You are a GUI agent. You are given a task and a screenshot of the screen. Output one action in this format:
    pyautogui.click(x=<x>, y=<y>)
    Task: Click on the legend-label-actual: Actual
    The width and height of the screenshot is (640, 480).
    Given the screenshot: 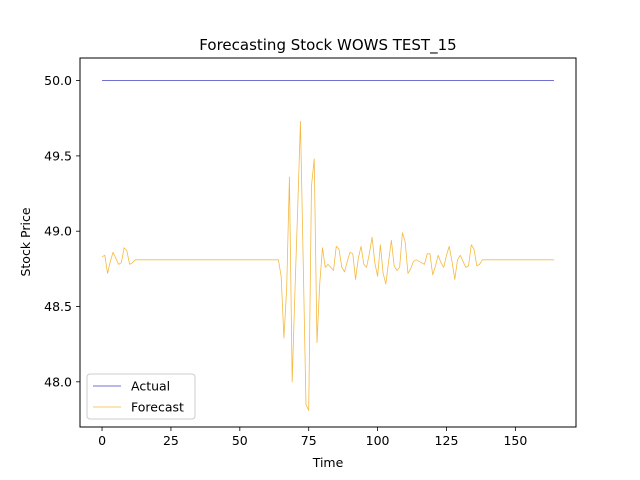 What is the action you would take?
    pyautogui.click(x=150, y=386)
    